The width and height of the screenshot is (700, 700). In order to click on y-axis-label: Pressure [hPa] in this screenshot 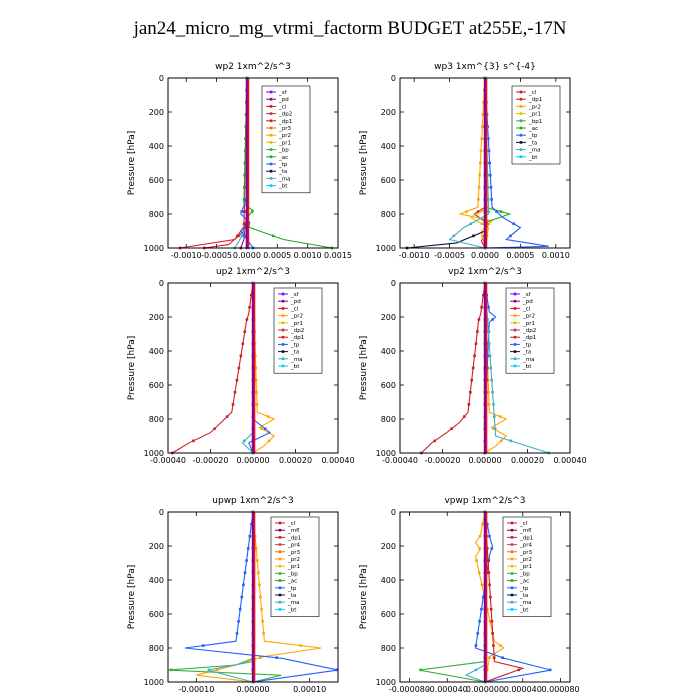, I will do `click(132, 368)`.